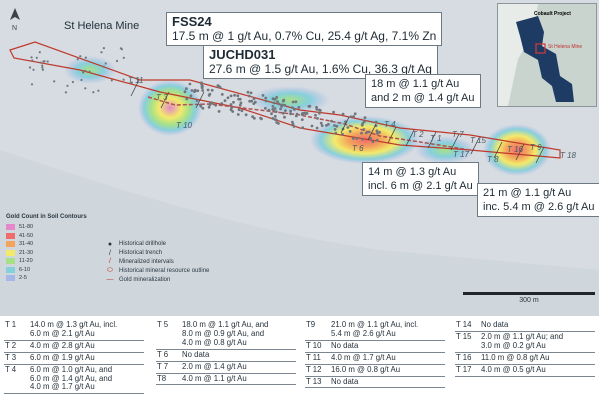  I want to click on callout-juchd031-title: JUCHD031, so click(242, 54).